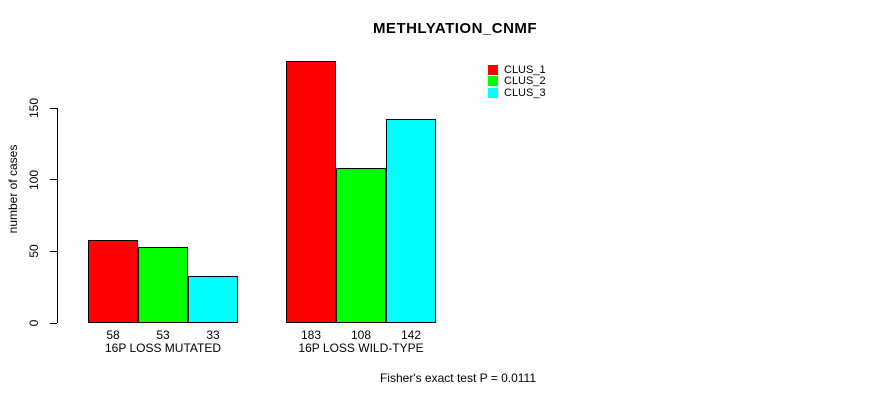 The height and width of the screenshot is (400, 890). I want to click on bar-value-label: 53, so click(163, 335).